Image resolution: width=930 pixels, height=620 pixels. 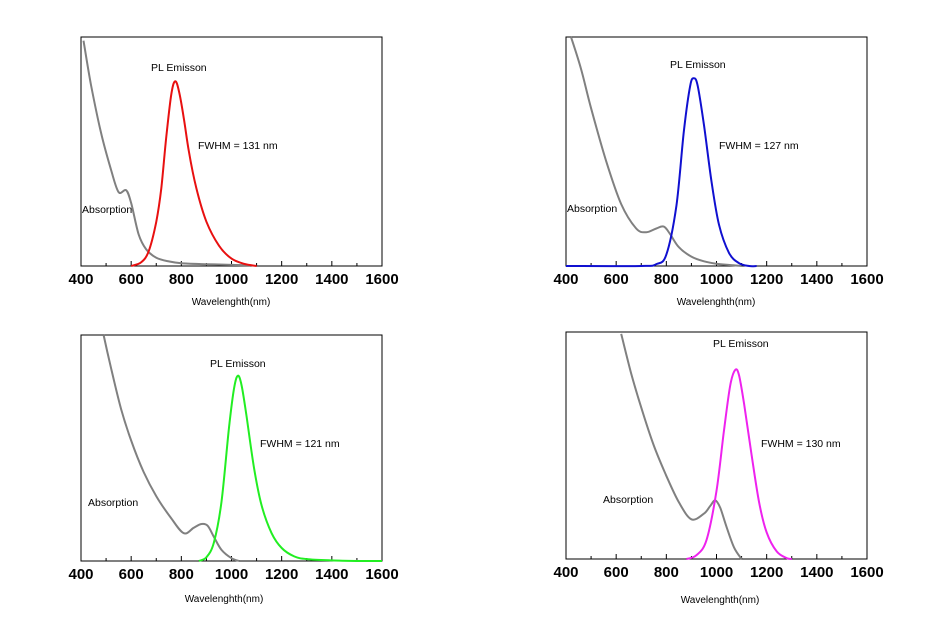 I want to click on plot-frame, so click(x=716, y=151).